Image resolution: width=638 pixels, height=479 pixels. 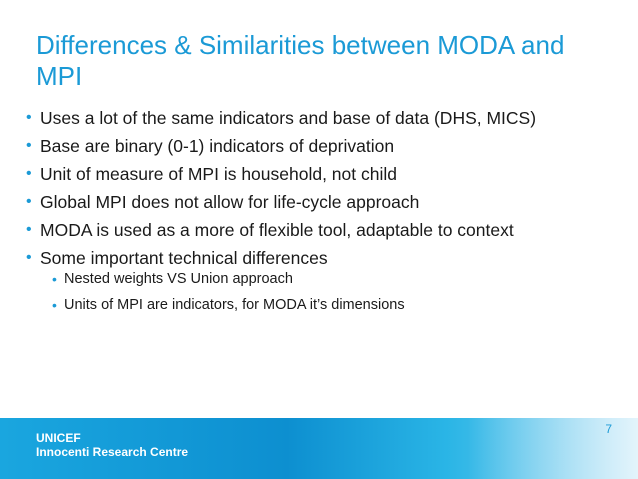 What do you see at coordinates (334, 279) in the screenshot?
I see `sub-bullet-item: • Nested weights VS Union approach` at bounding box center [334, 279].